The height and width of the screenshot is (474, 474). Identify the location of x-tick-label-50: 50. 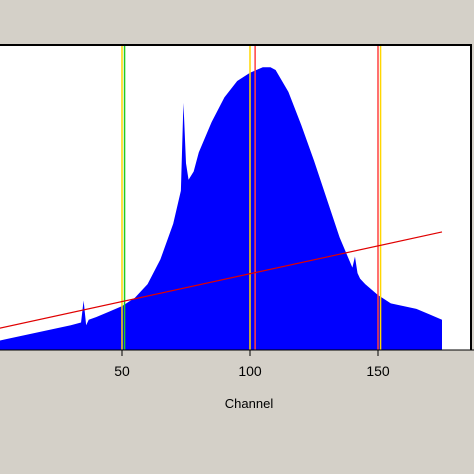
(122, 371).